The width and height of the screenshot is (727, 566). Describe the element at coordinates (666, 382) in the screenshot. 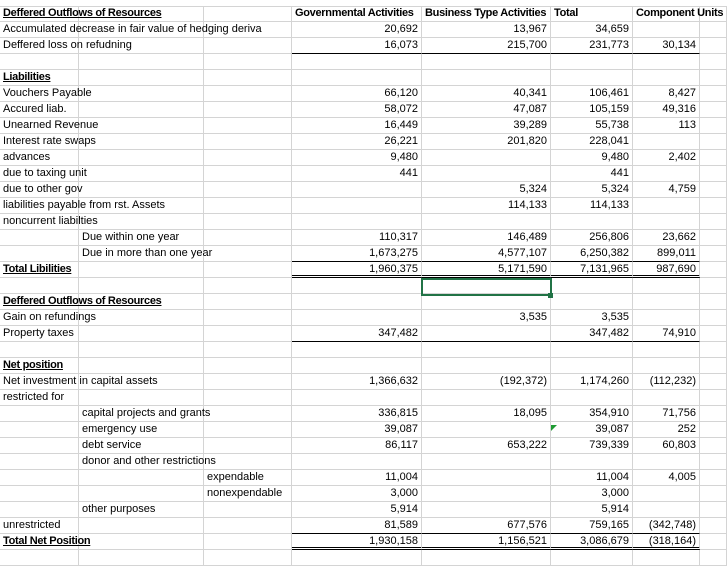

I see `cell-value: (112,232)` at that location.